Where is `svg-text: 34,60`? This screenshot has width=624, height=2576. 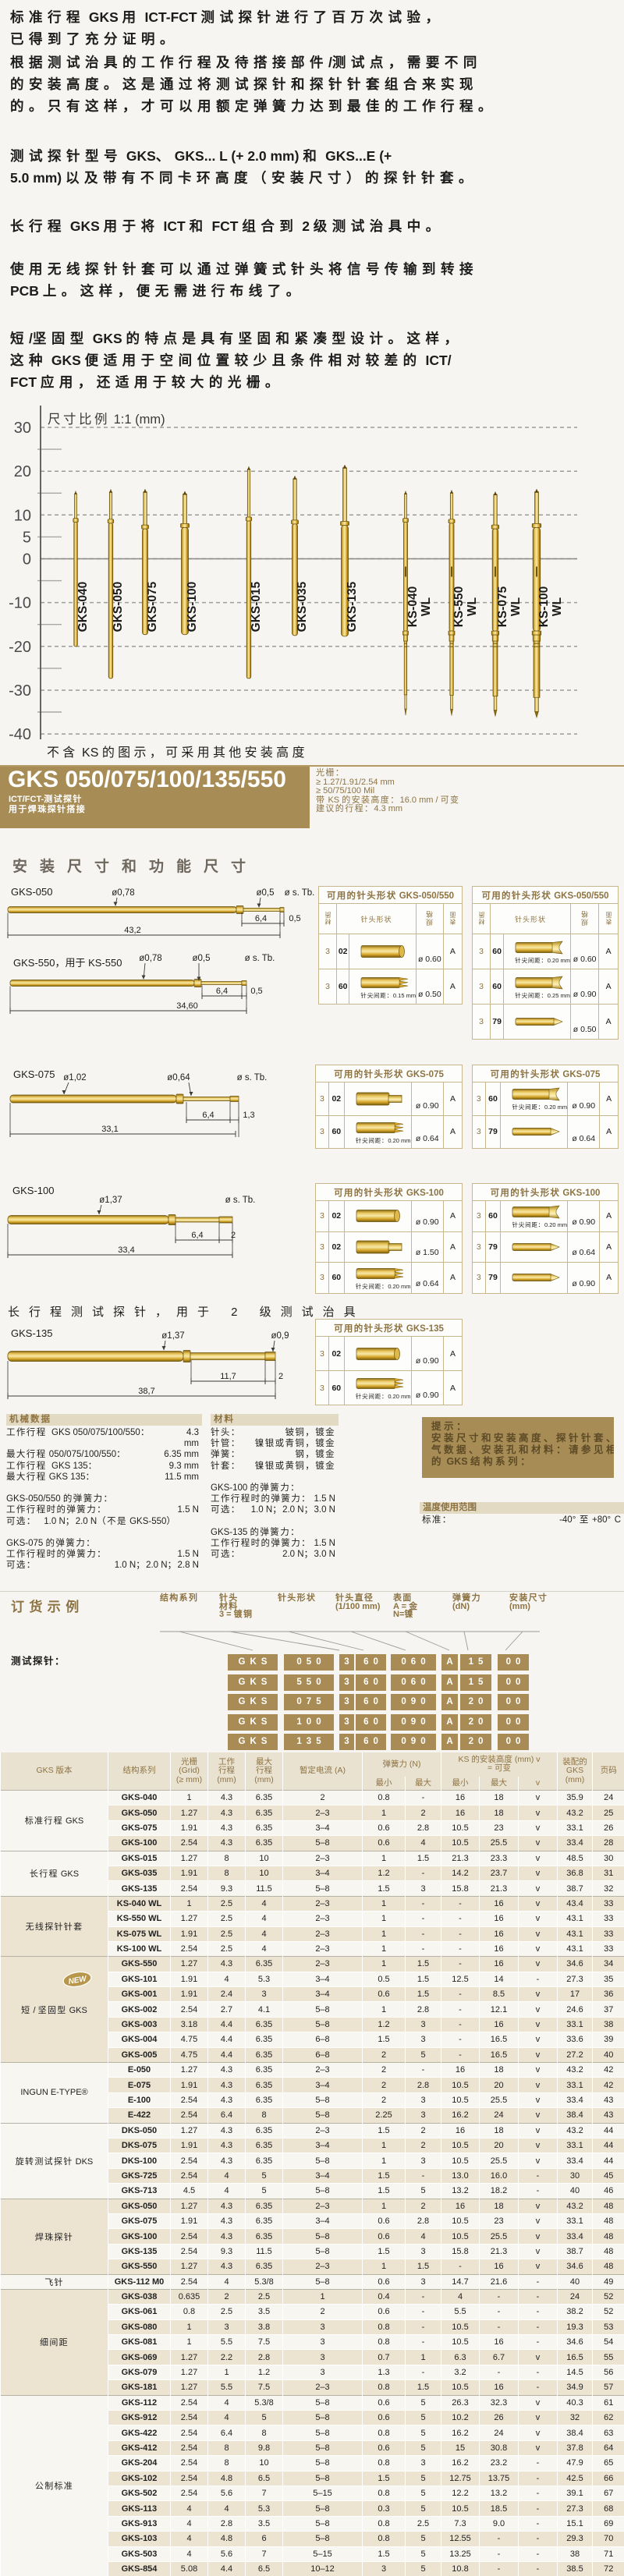 svg-text: 34,60 is located at coordinates (187, 1006).